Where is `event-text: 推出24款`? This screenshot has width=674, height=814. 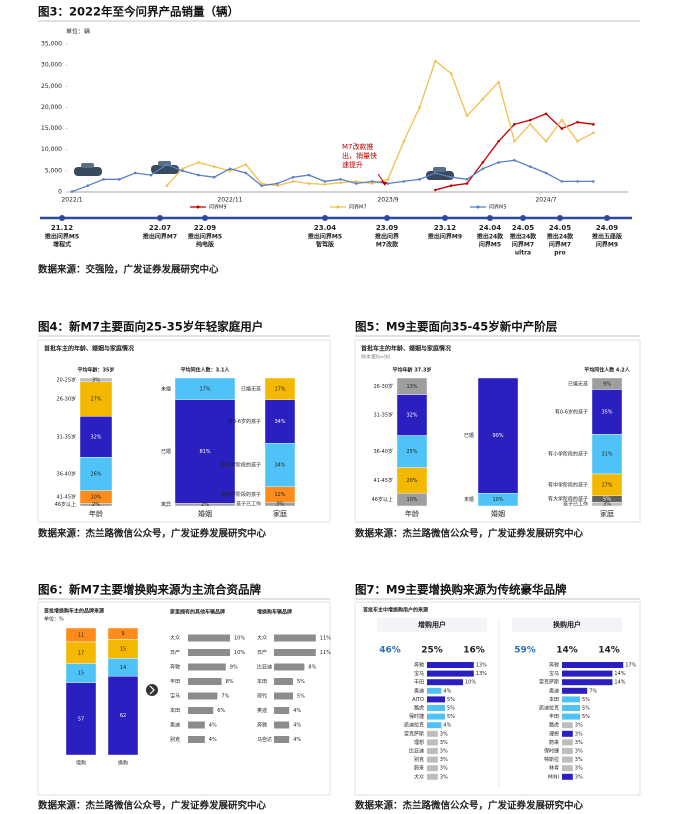 event-text: 推出24款 is located at coordinates (523, 237).